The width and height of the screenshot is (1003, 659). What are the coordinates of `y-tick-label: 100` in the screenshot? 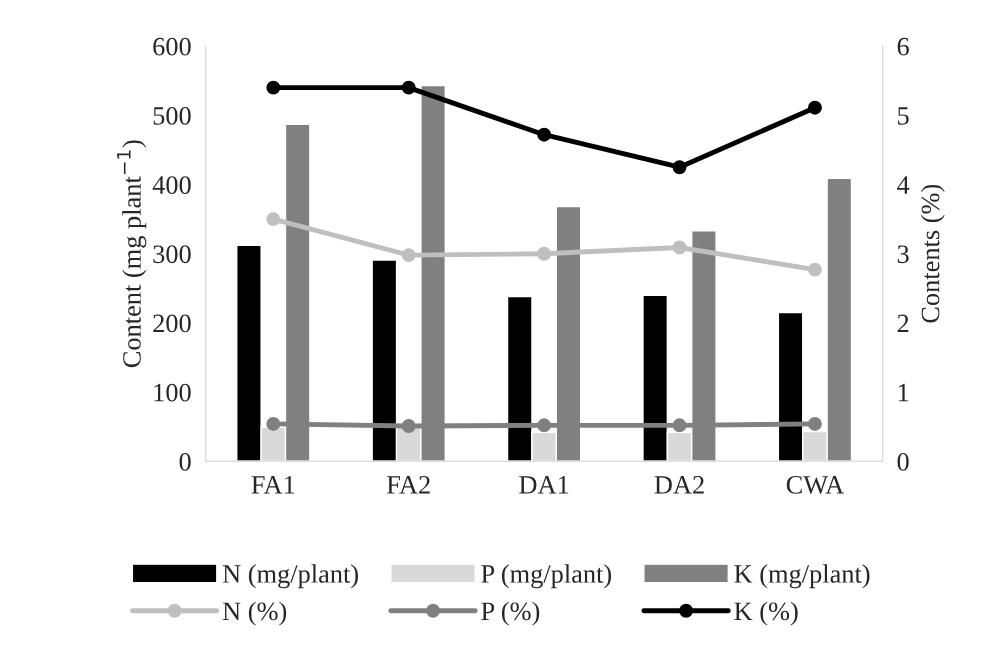 It's located at (172, 392).